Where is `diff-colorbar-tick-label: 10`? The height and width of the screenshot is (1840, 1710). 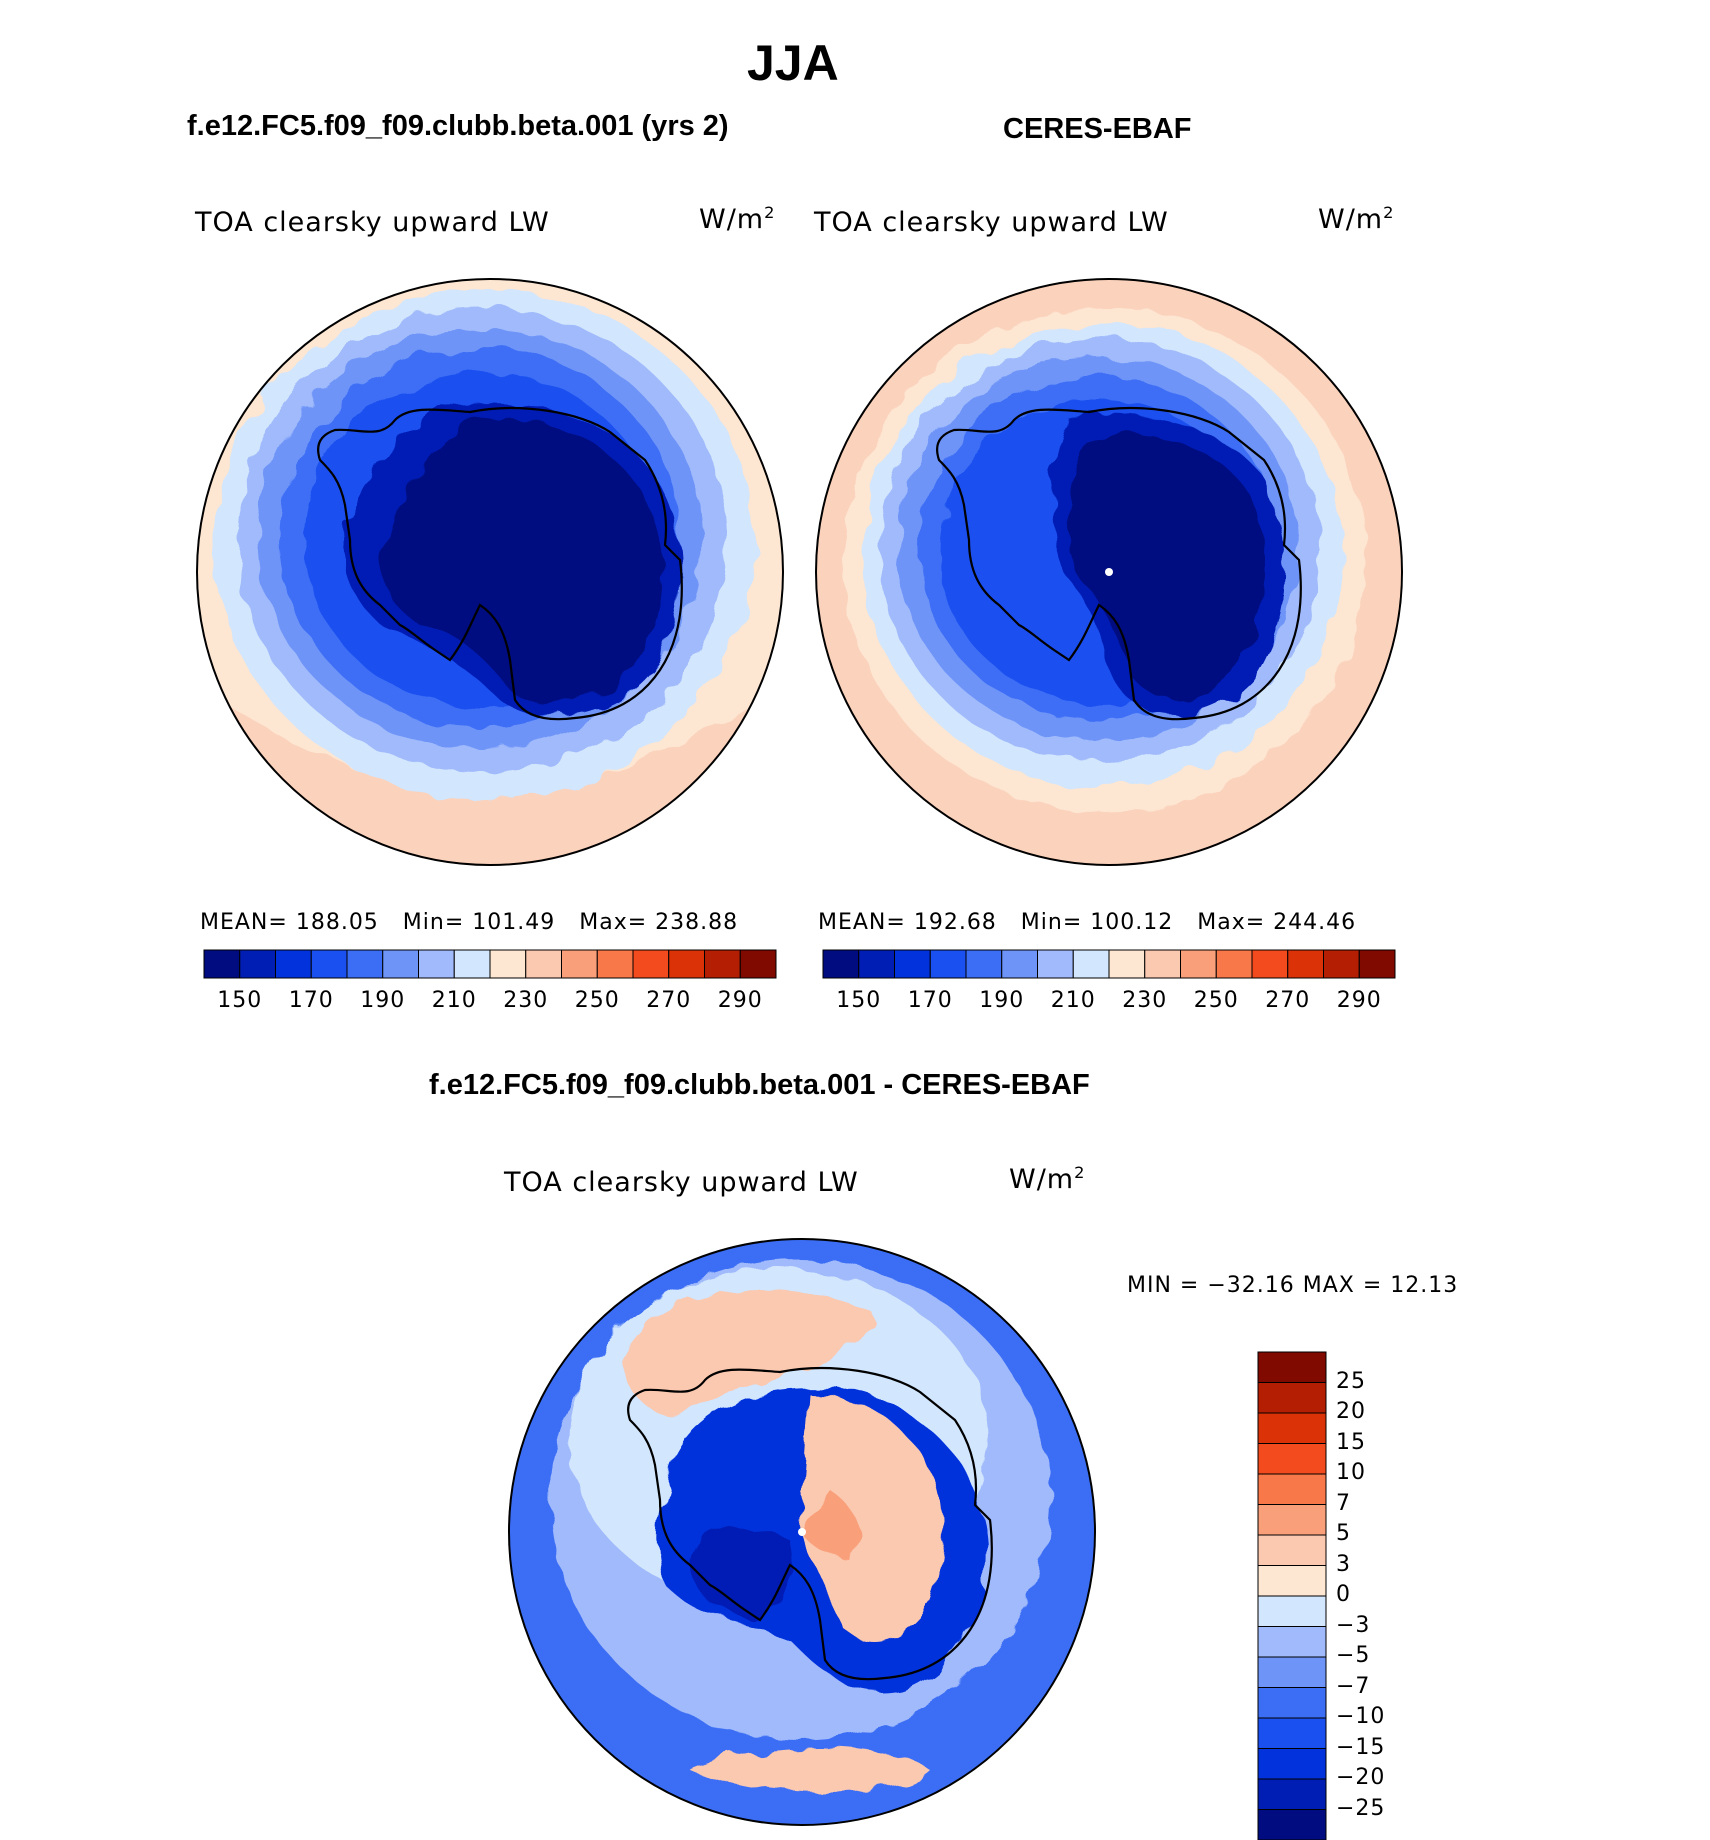
diff-colorbar-tick-label: 10 is located at coordinates (1351, 1472).